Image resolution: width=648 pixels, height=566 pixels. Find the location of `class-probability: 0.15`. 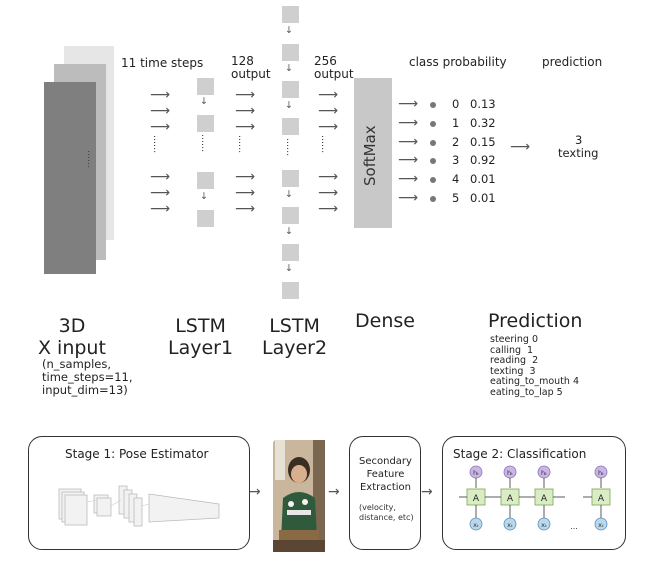

class-probability: 0.15 is located at coordinates (483, 142).